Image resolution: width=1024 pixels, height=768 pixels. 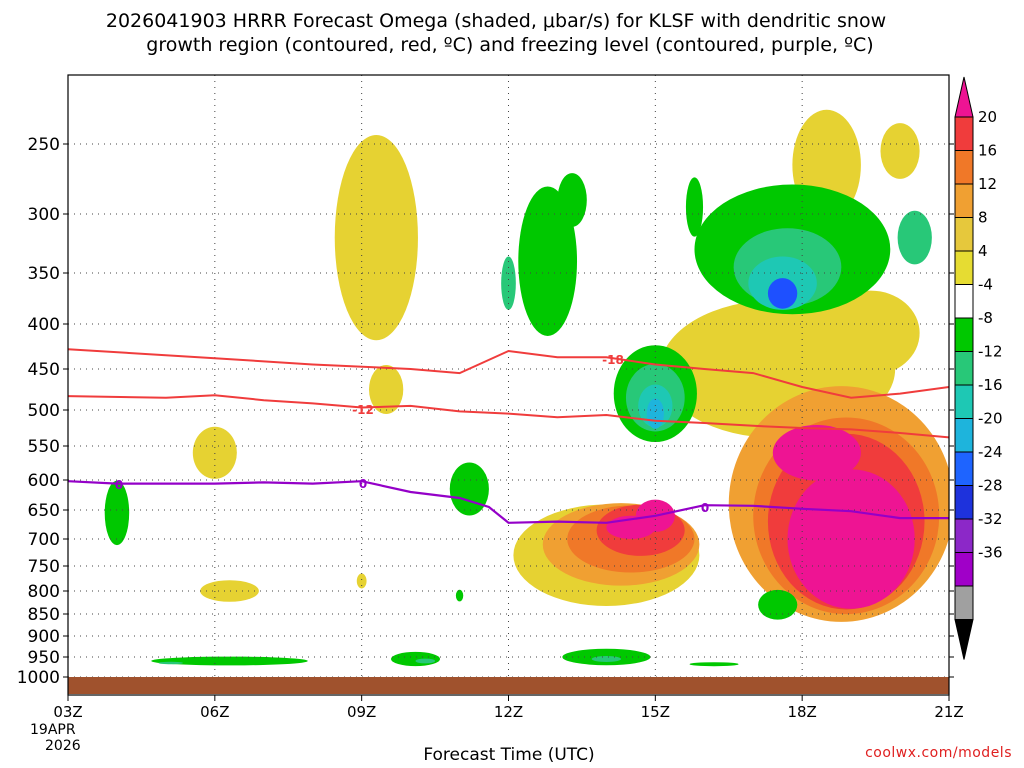 What do you see at coordinates (613, 360) in the screenshot?
I see `dgz-minus18-label: -18` at bounding box center [613, 360].